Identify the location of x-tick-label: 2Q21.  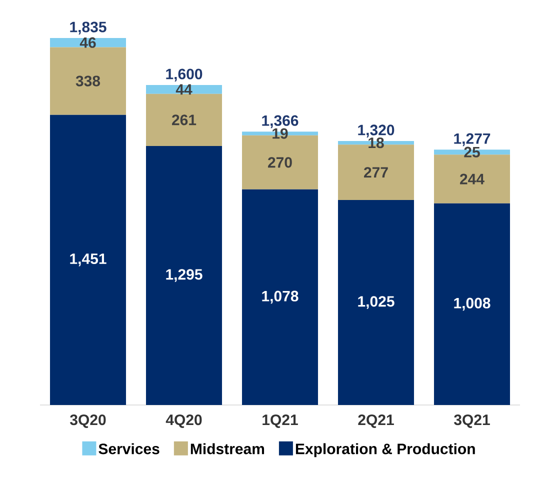
(376, 421).